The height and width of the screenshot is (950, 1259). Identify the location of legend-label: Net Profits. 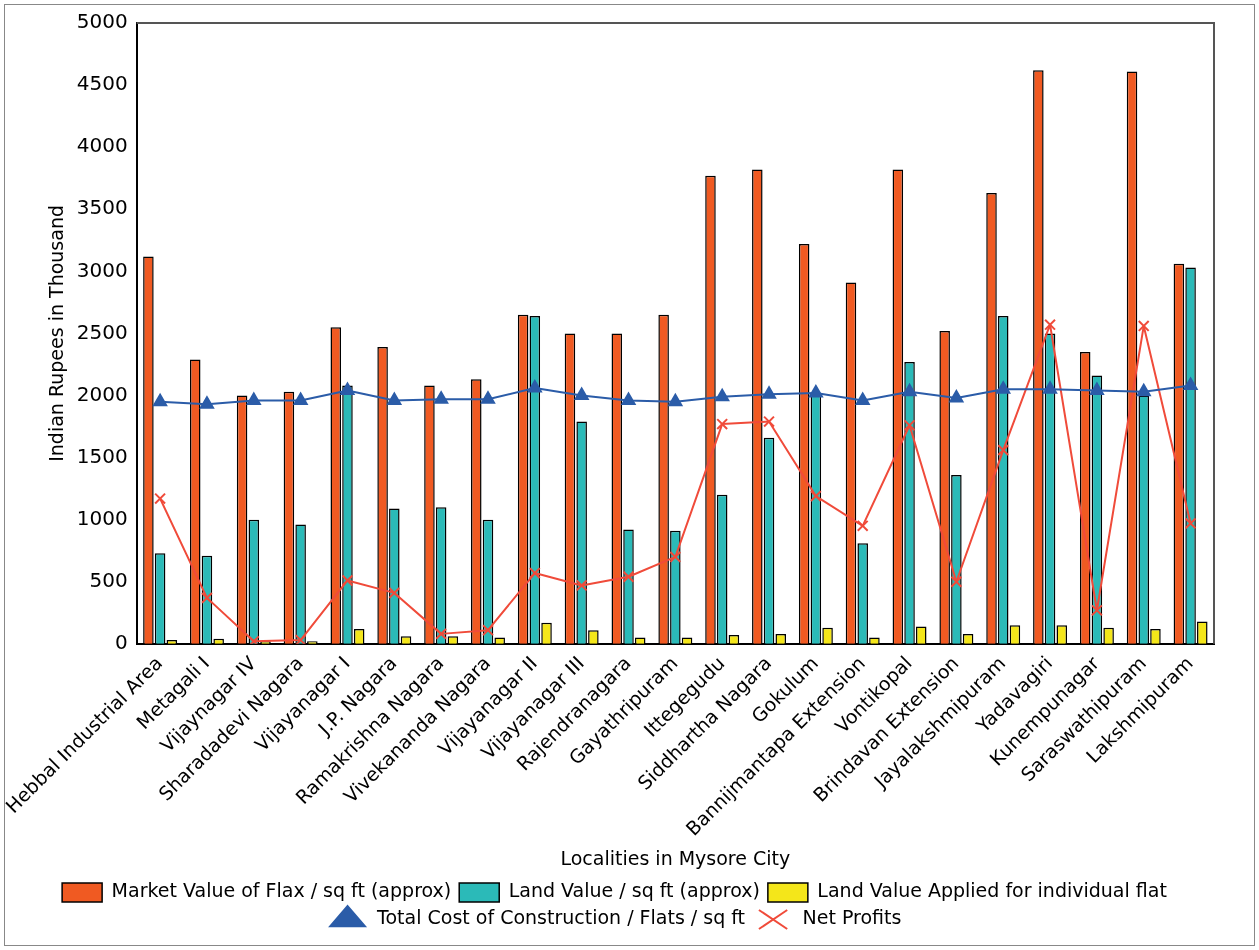
(852, 917).